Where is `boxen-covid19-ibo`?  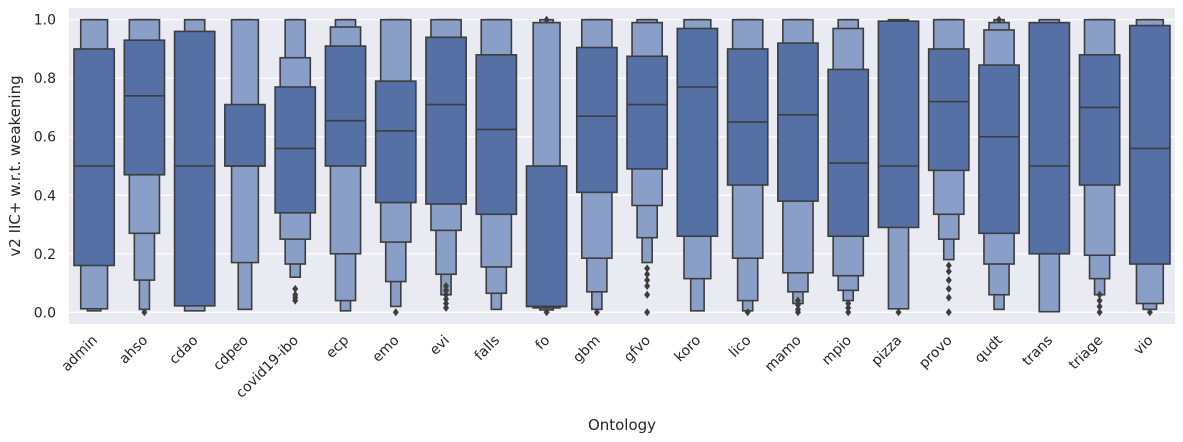
boxen-covid19-ibo is located at coordinates (295, 161).